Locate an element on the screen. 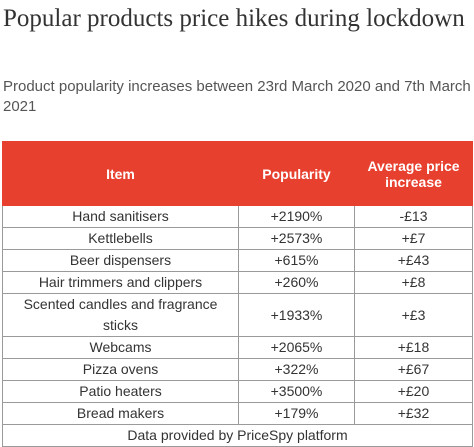  source-note: Data provided by PriceSpy platform is located at coordinates (237, 435).